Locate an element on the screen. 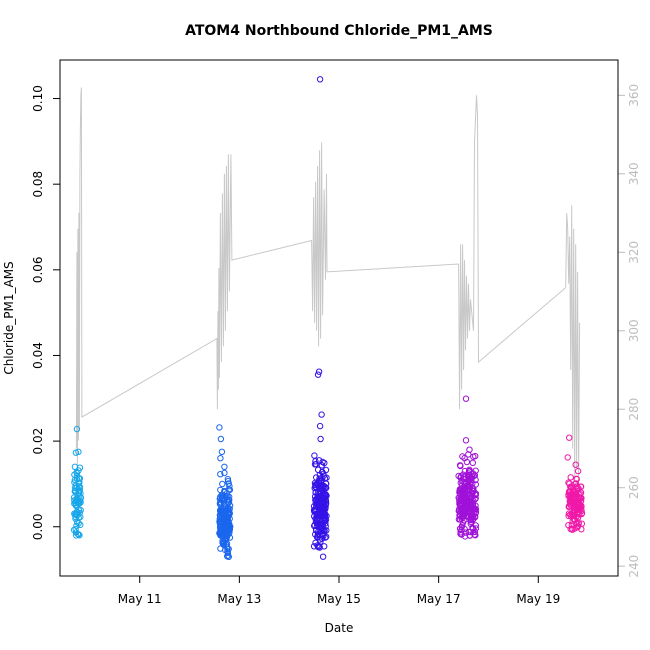 This screenshot has height=650, width=650. y2-tick-label: 300 is located at coordinates (634, 330).